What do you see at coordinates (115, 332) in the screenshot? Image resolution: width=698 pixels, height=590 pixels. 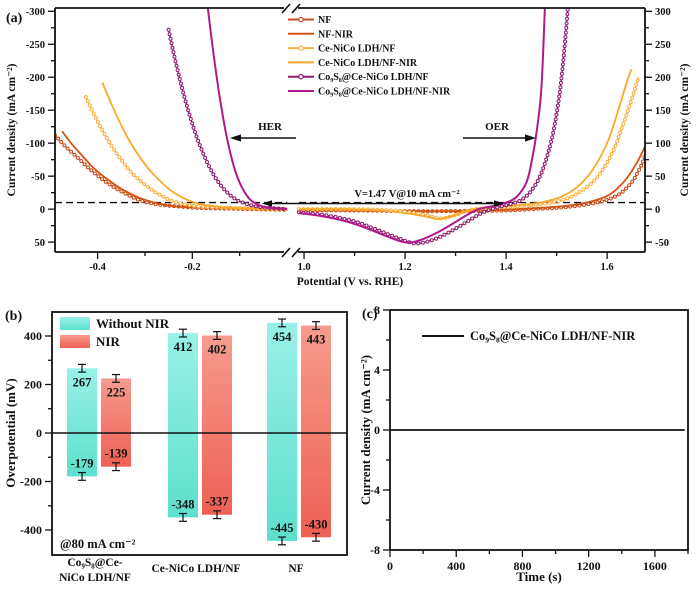 I see `legend-panel-b: Without NIR NIR` at bounding box center [115, 332].